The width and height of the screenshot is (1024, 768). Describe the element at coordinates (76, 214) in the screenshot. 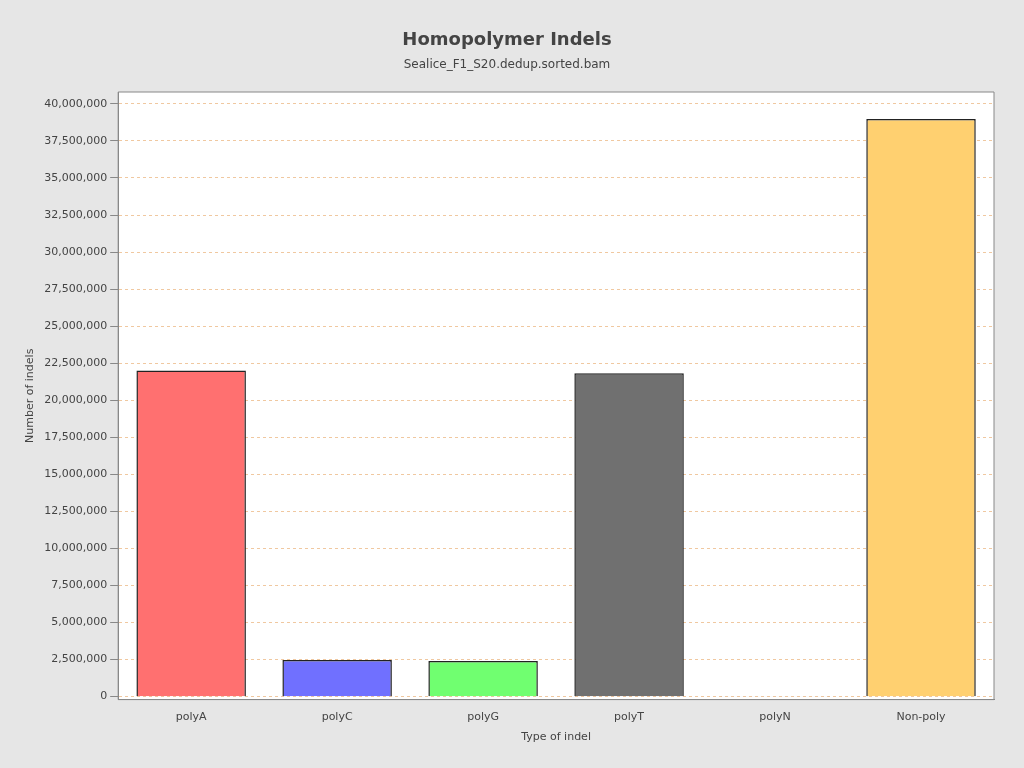

I see `y-tick-label: 32,500,000` at that location.